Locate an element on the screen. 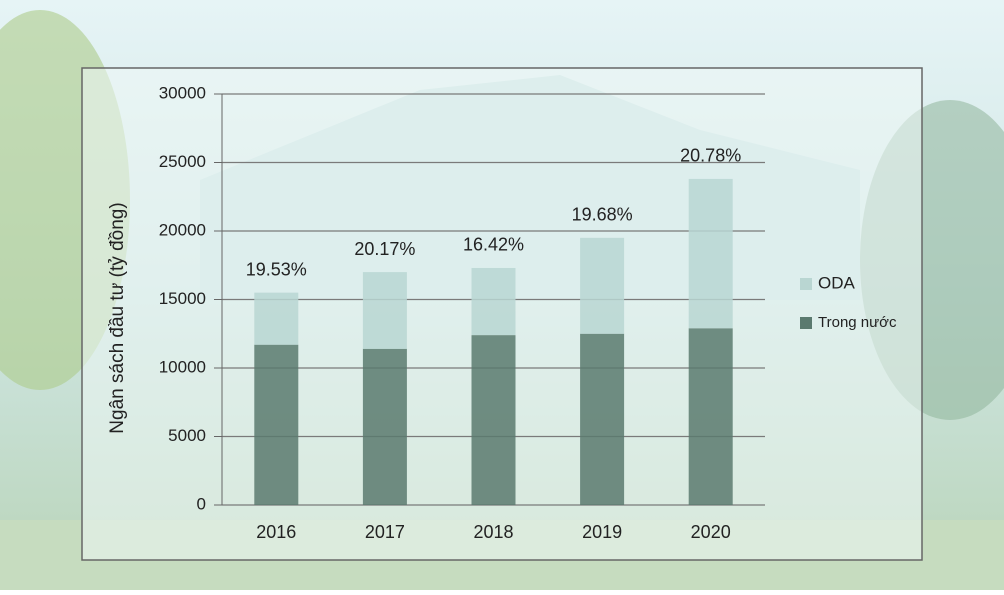  y-tick-label: 0 is located at coordinates (201, 503).